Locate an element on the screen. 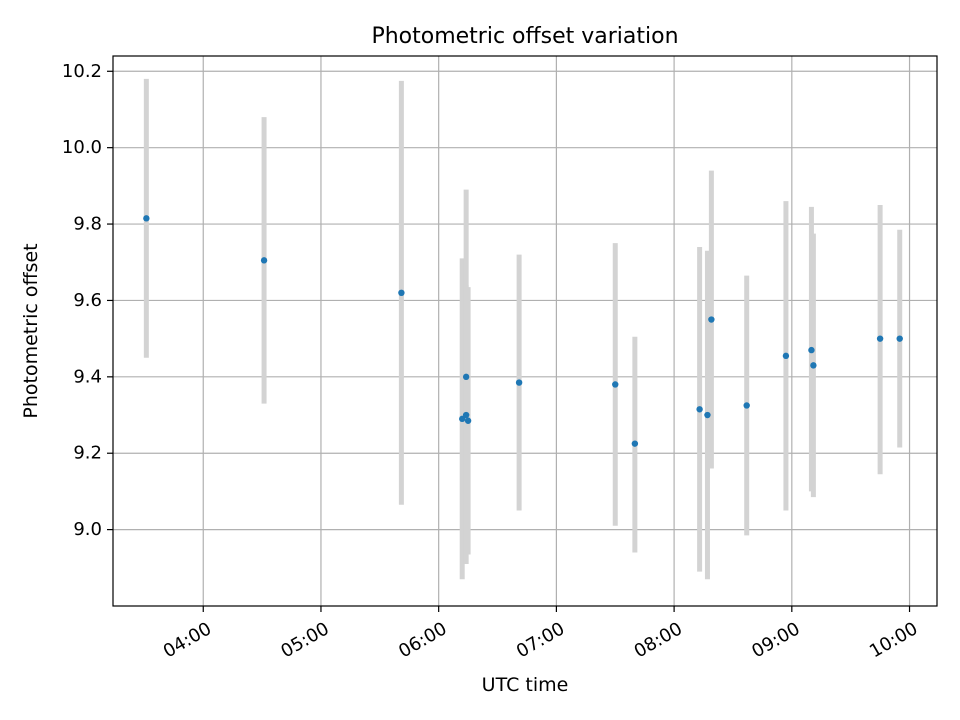 This screenshot has height=720, width=960. x-tick-label: 09:00 is located at coordinates (775, 640).